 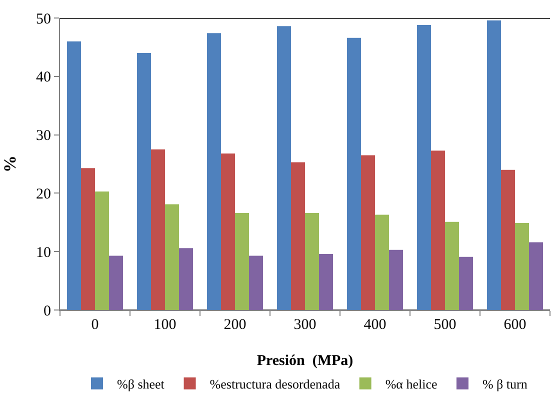 What do you see at coordinates (305, 325) in the screenshot?
I see `x-tick-label: 300` at bounding box center [305, 325].